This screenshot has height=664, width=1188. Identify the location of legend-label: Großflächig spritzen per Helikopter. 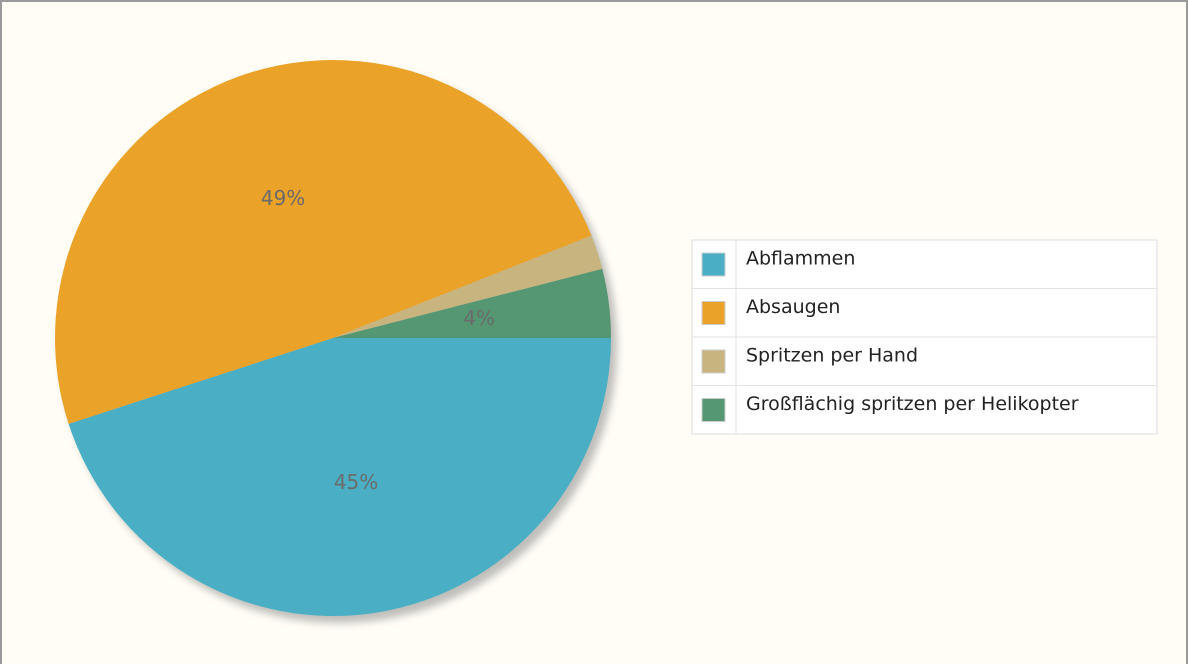
(912, 404).